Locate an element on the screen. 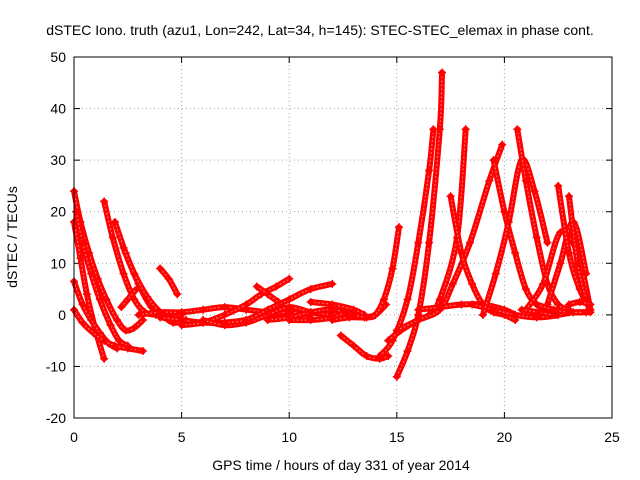  x-tick-label: 0 is located at coordinates (74, 437).